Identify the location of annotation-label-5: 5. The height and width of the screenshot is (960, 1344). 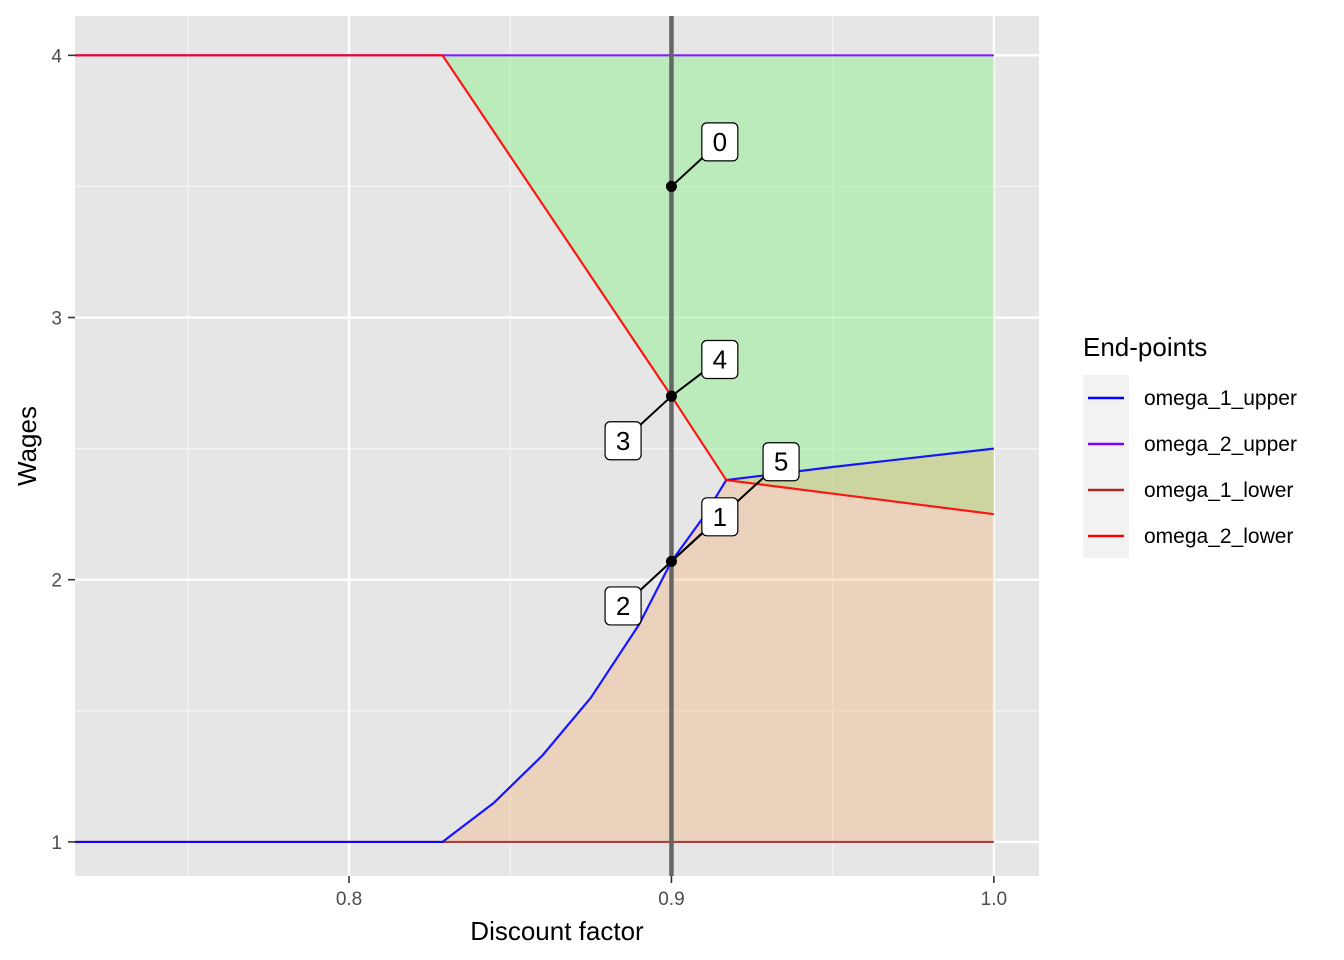
(781, 462).